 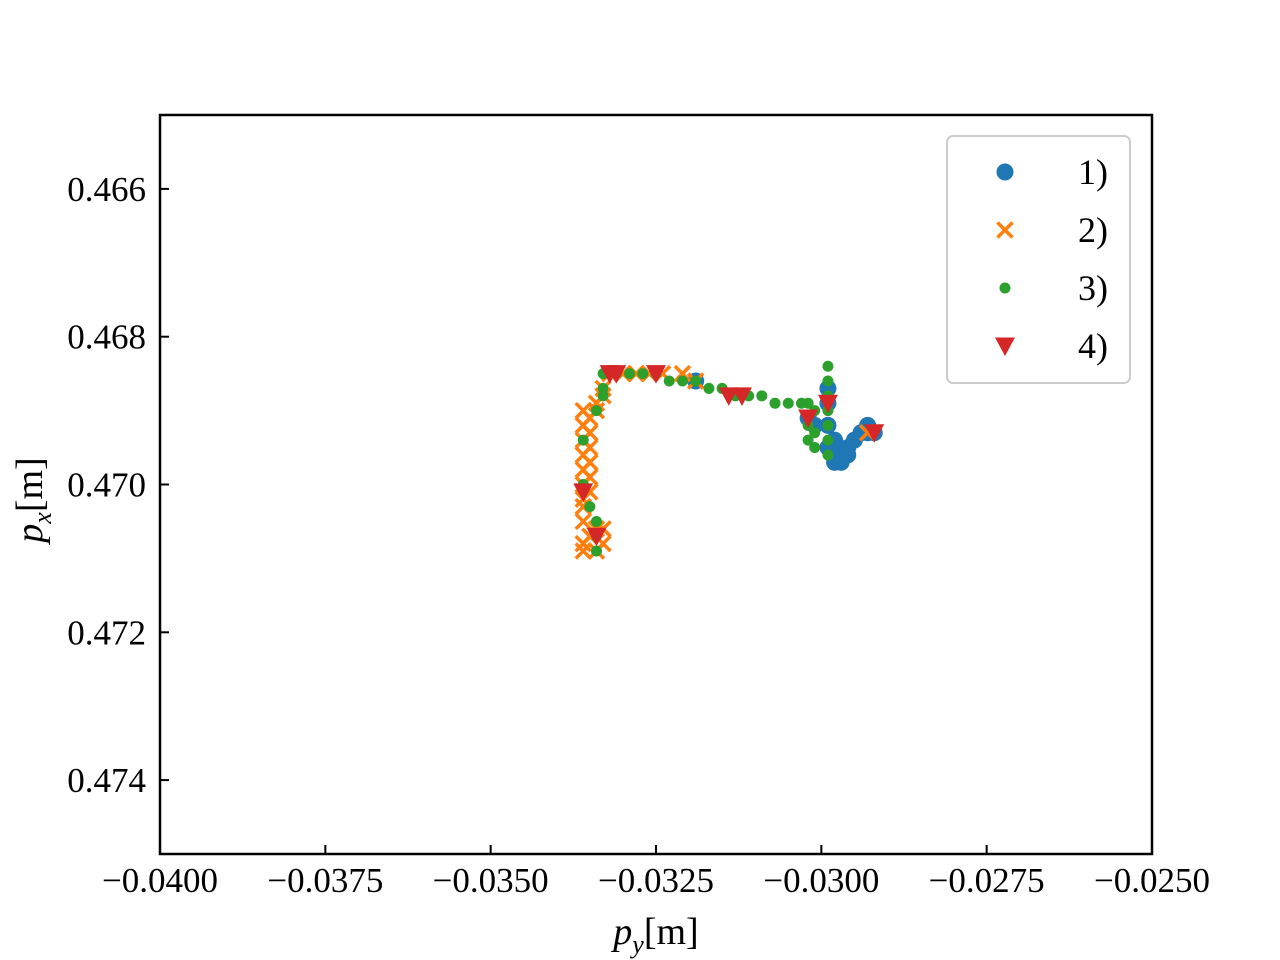 What do you see at coordinates (106, 337) in the screenshot?
I see `y-tick-label: 0.468` at bounding box center [106, 337].